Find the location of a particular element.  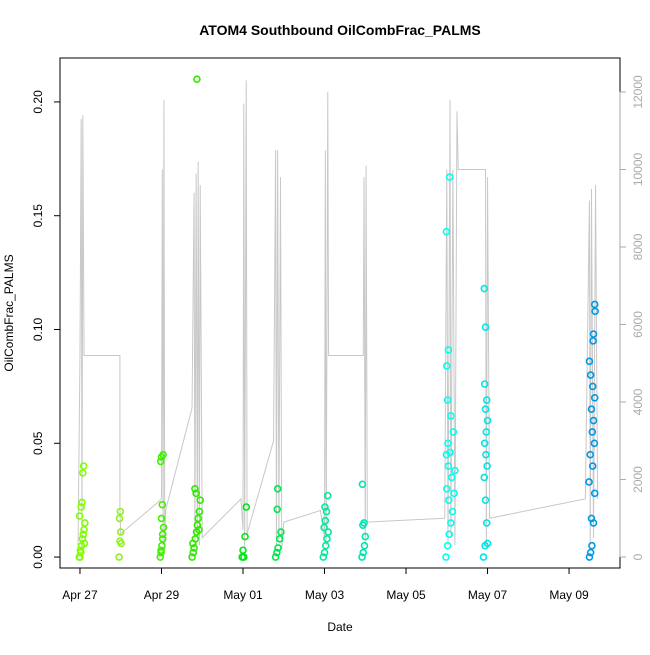

x-tick-label: May 05 is located at coordinates (406, 595).